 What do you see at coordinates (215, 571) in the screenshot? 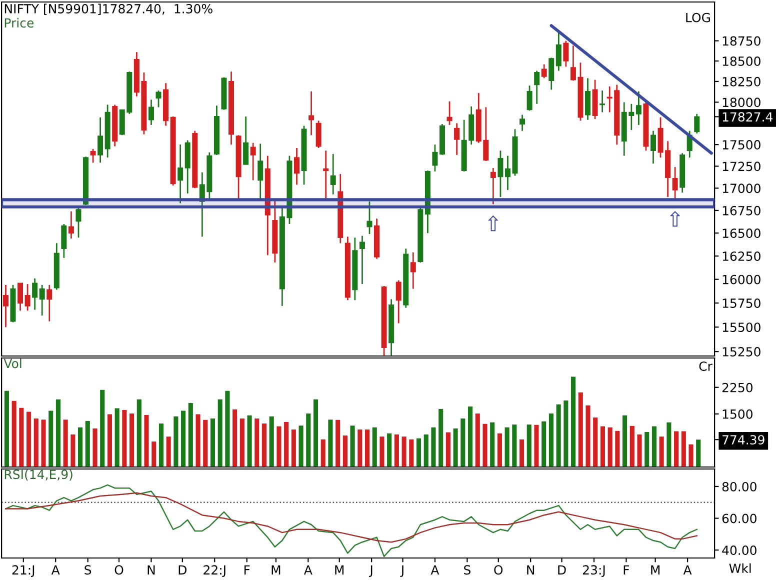
I see `x-tick-label: 22:J` at bounding box center [215, 571].